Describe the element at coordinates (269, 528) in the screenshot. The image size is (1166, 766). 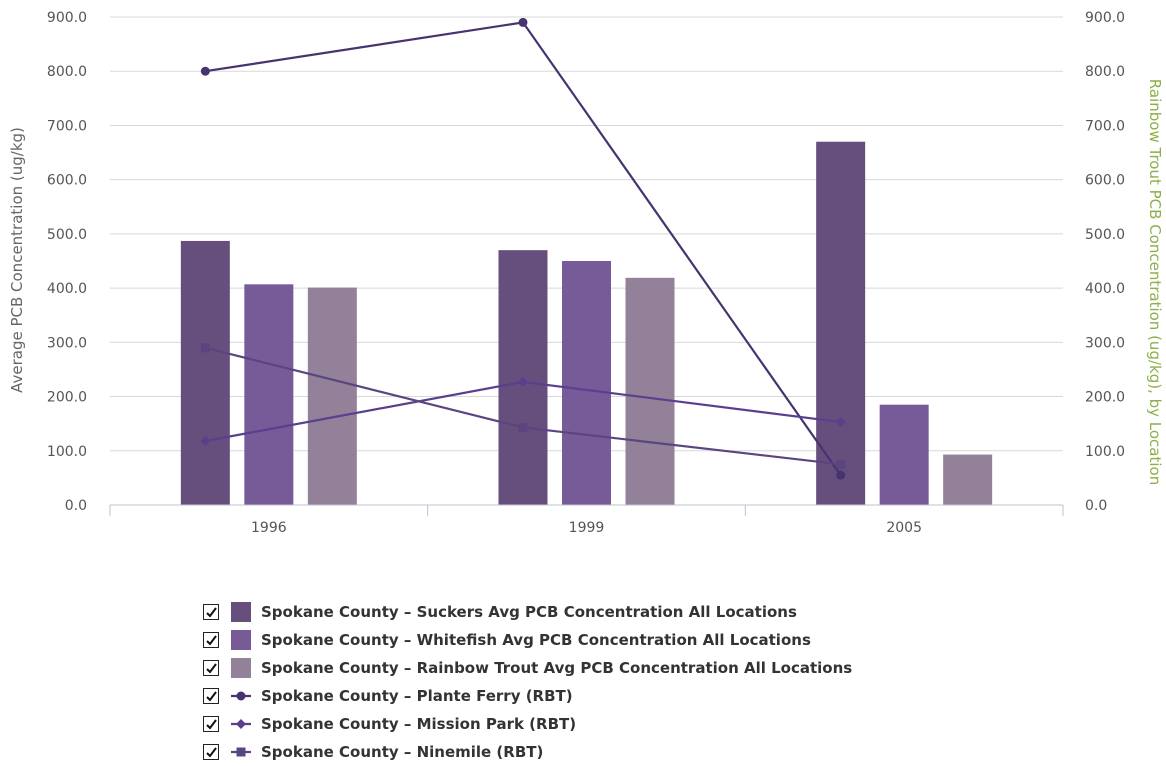
I see `x-tick-label: 1996` at that location.